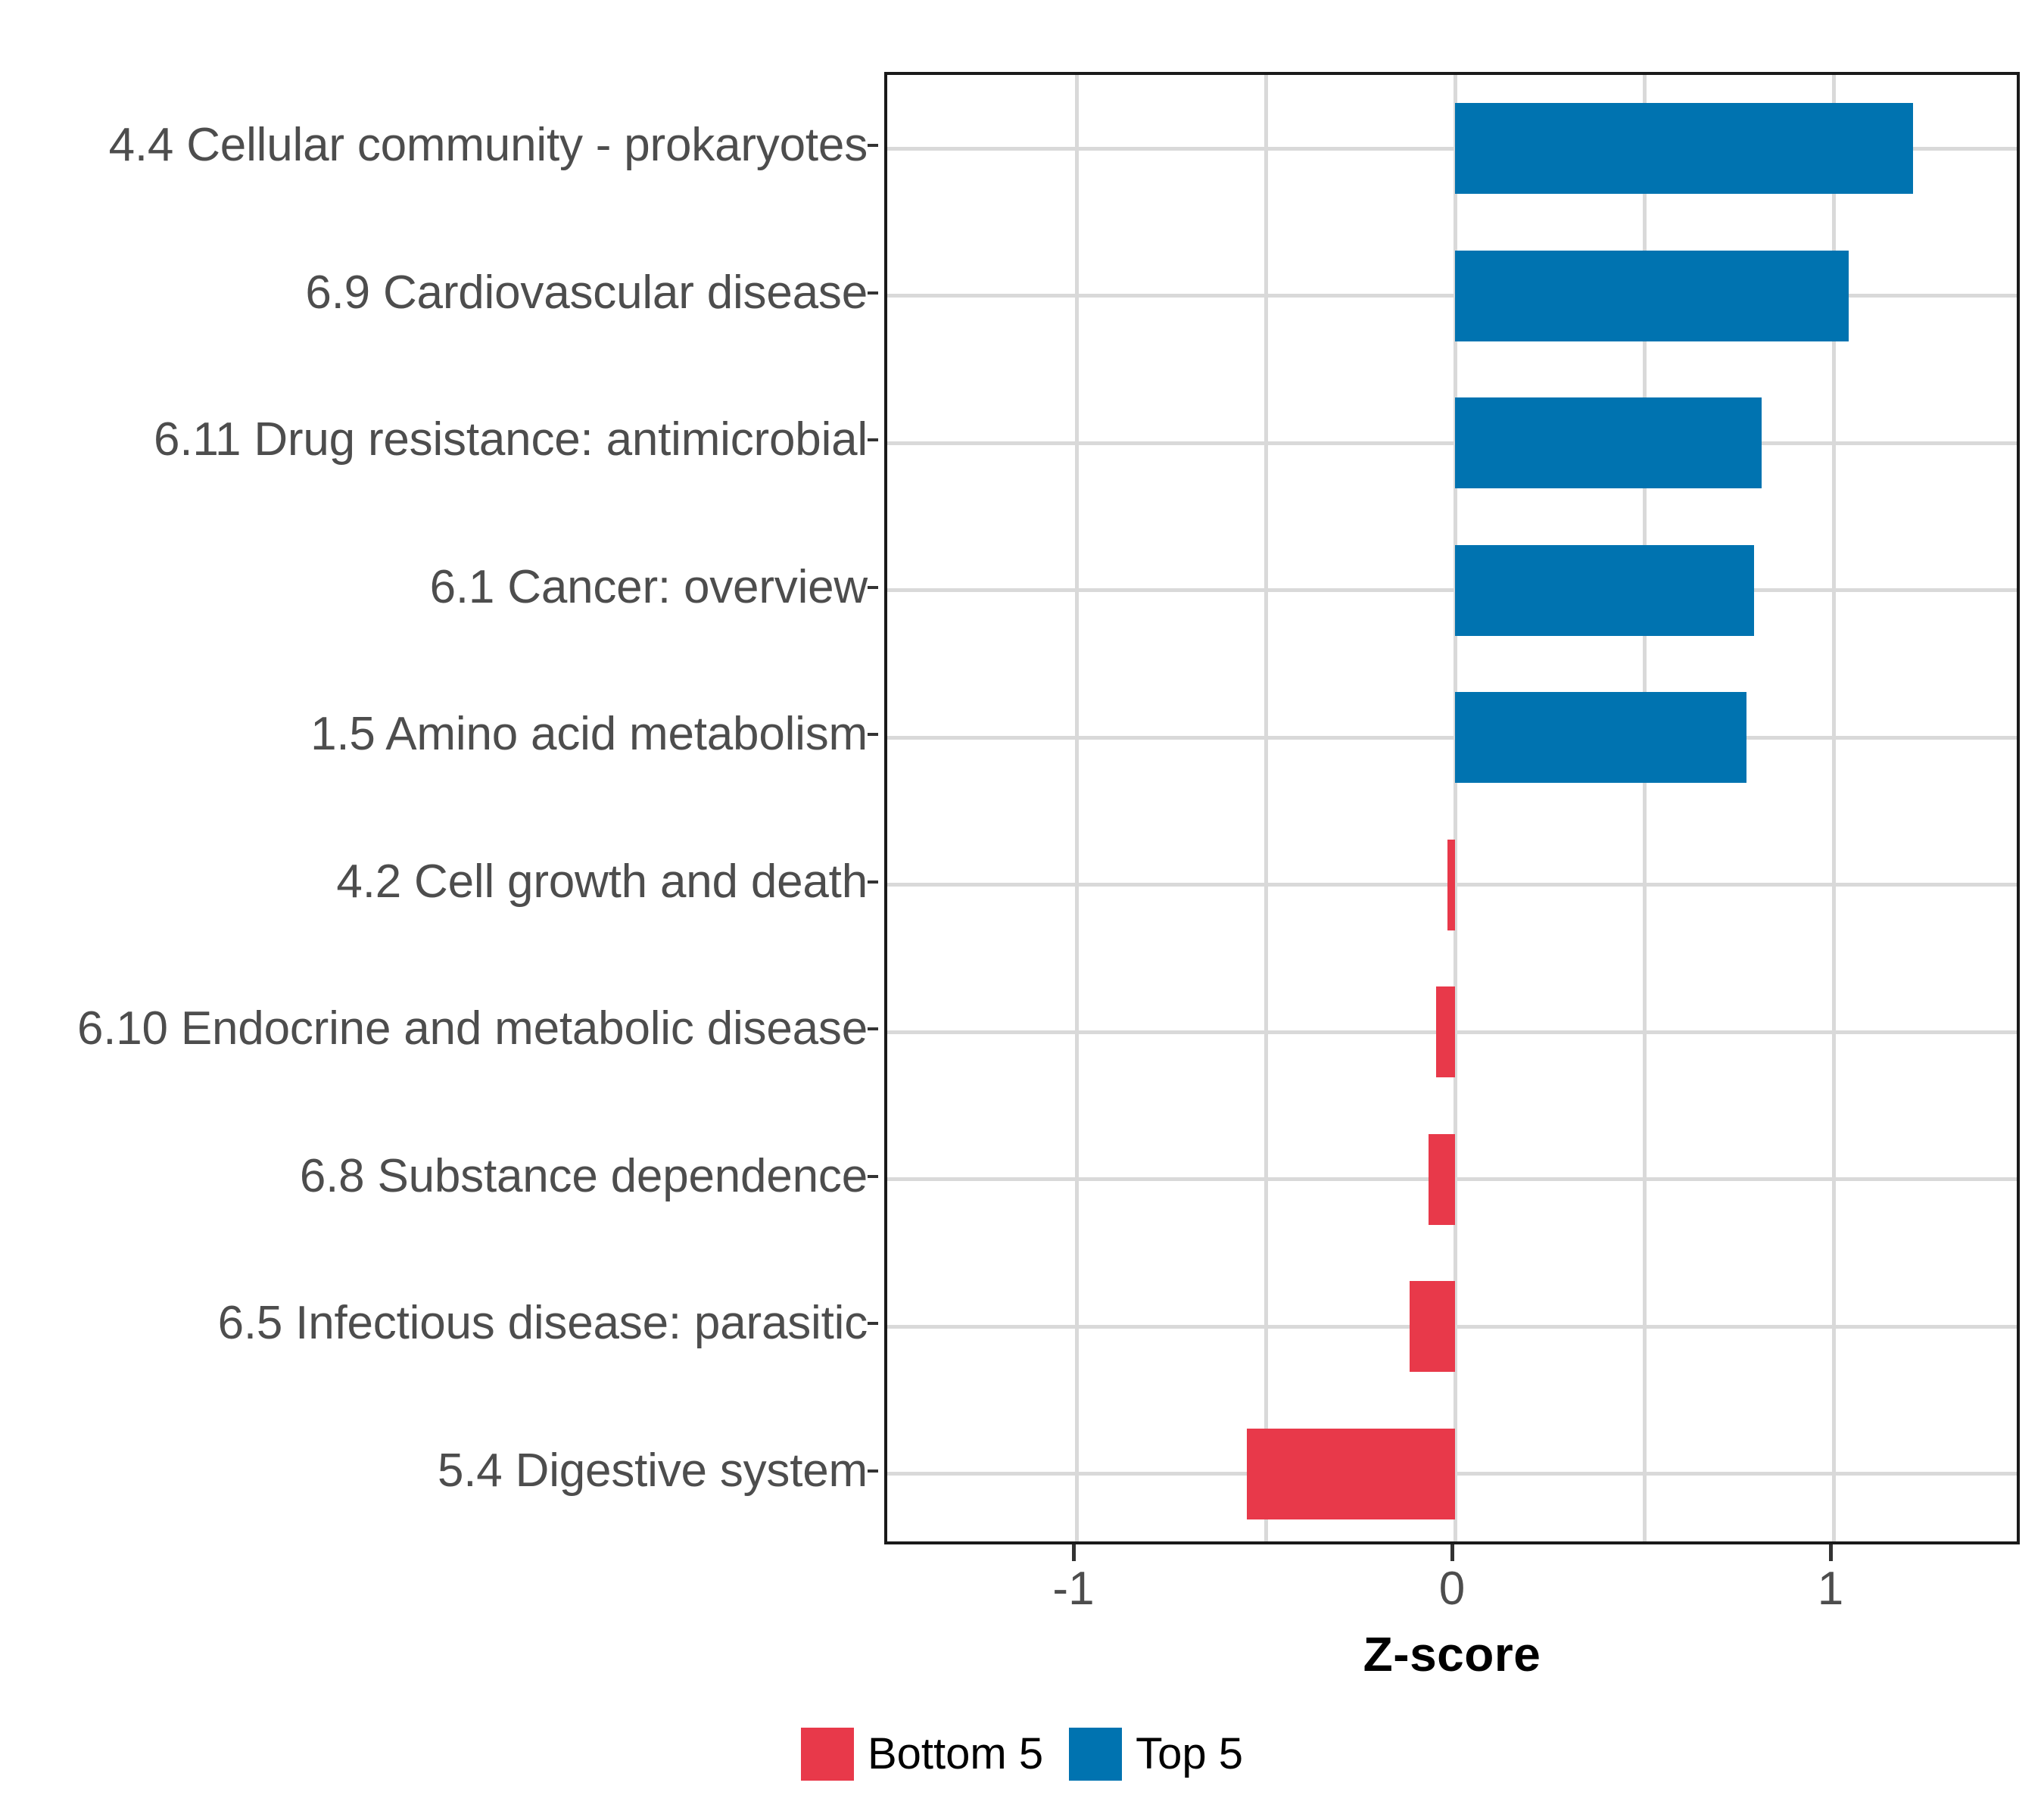 The height and width of the screenshot is (1817, 2044). What do you see at coordinates (955, 1753) in the screenshot?
I see `legend-item-label: Bottom 5` at bounding box center [955, 1753].